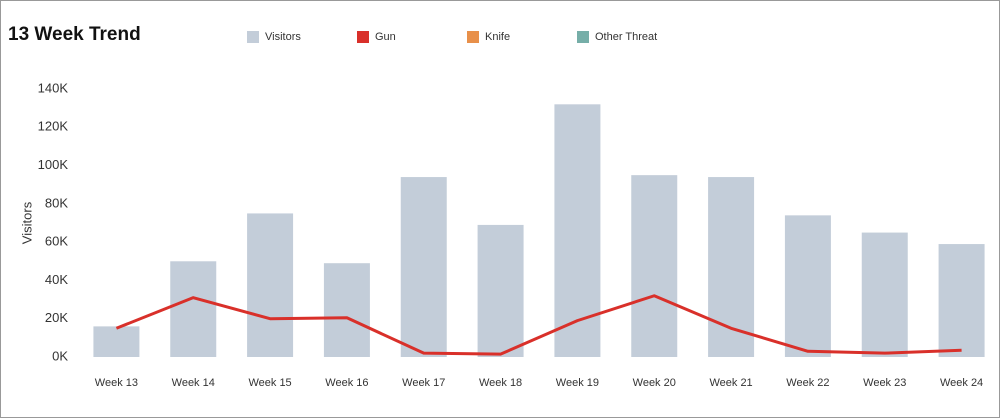 The image size is (1000, 418). What do you see at coordinates (497, 37) in the screenshot?
I see `legend-label: Knife` at bounding box center [497, 37].